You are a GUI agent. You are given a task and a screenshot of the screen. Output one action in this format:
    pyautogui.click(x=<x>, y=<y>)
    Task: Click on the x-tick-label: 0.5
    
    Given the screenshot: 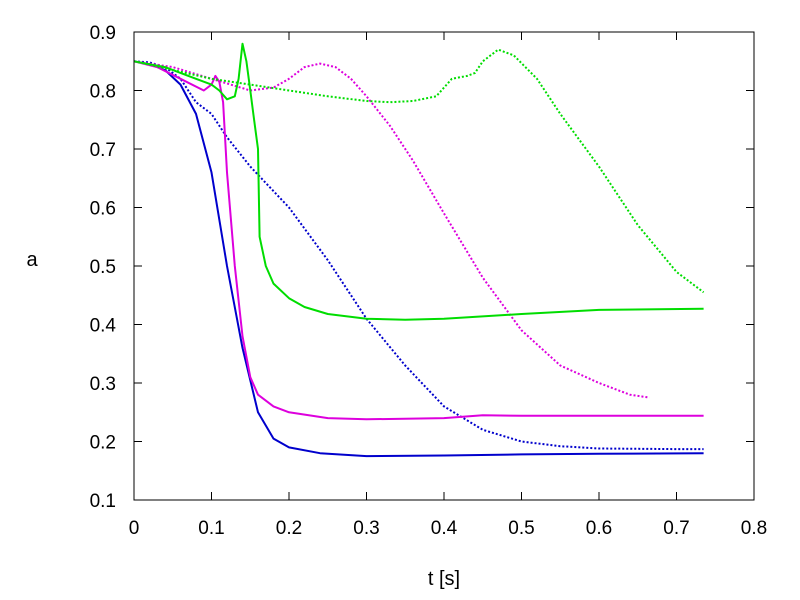 What is the action you would take?
    pyautogui.click(x=521, y=528)
    